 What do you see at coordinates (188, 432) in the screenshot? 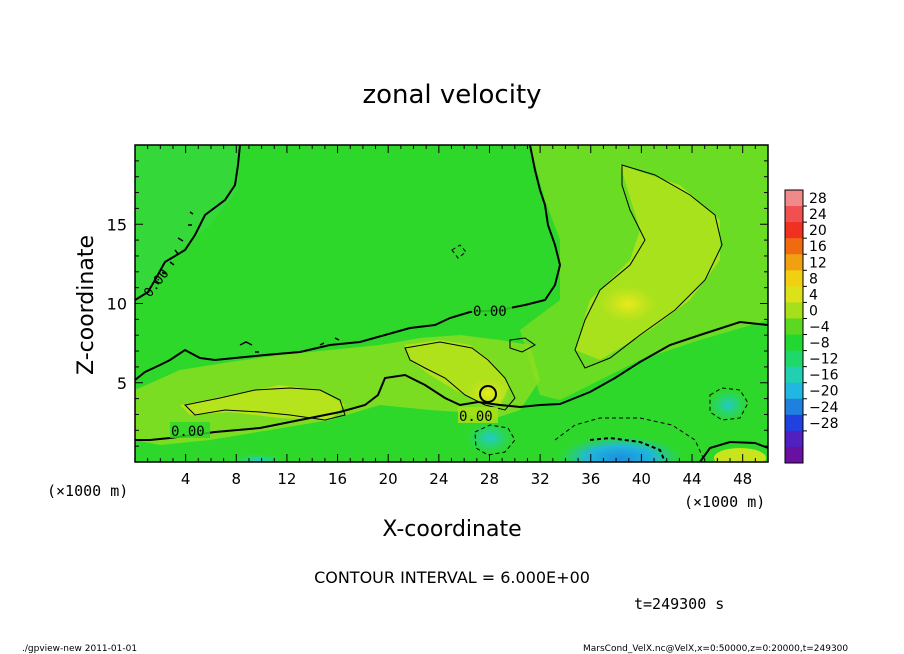
I see `contour-label-2: 0.00` at bounding box center [188, 432].